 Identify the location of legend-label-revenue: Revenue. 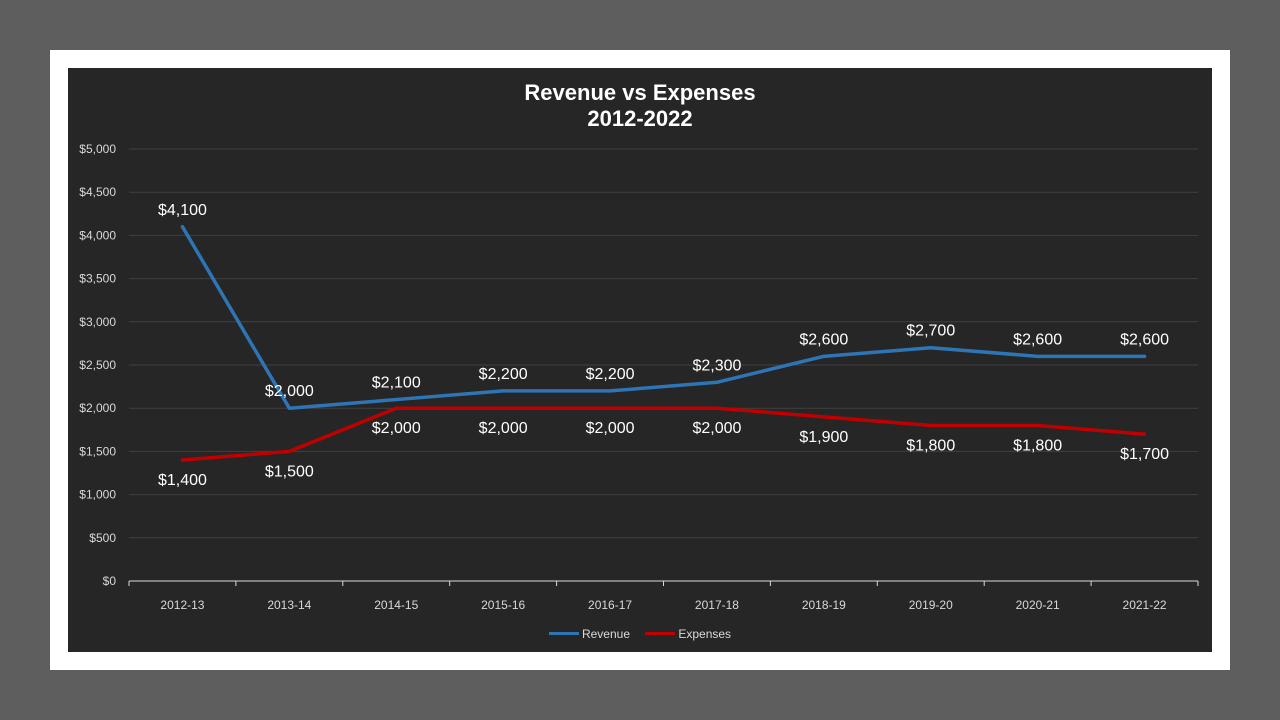
(605, 633).